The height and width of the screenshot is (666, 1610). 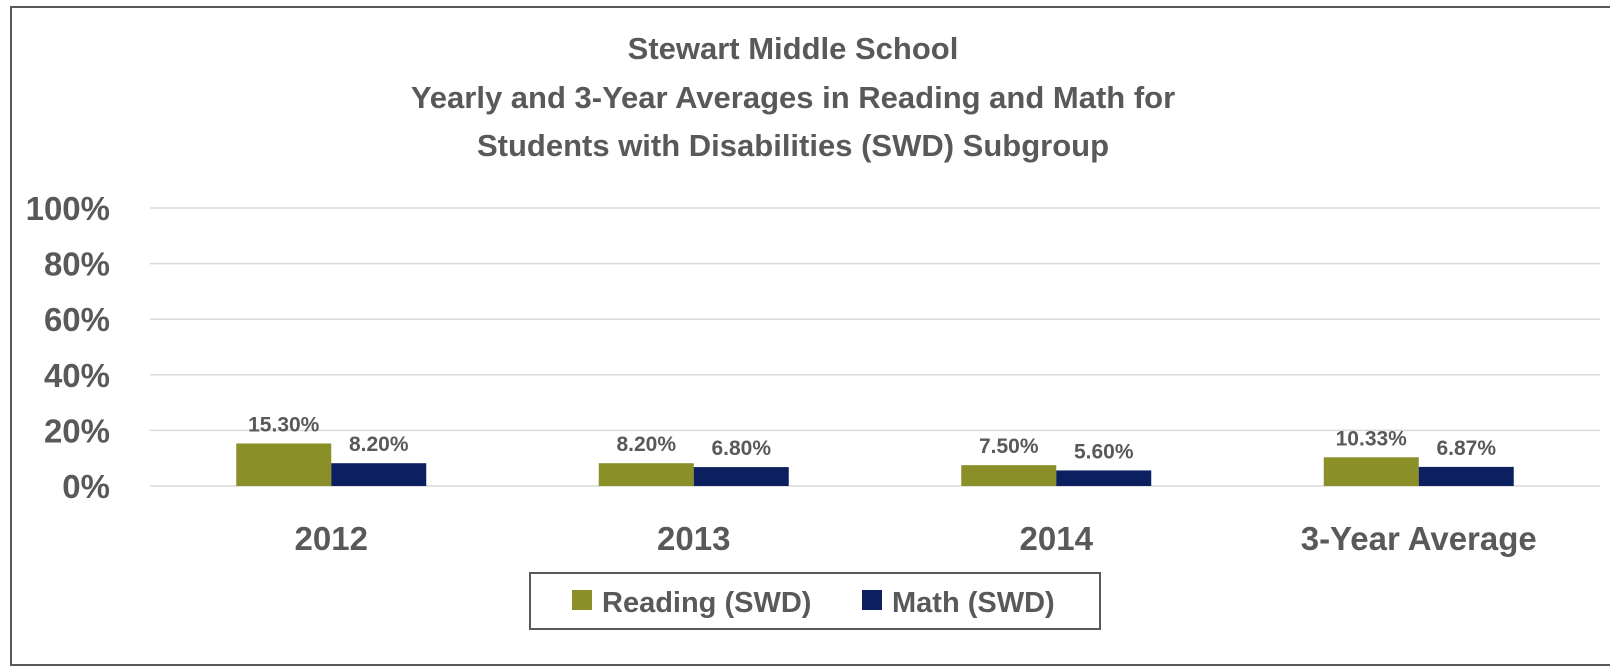 What do you see at coordinates (86, 486) in the screenshot?
I see `y-tick-label: 0%` at bounding box center [86, 486].